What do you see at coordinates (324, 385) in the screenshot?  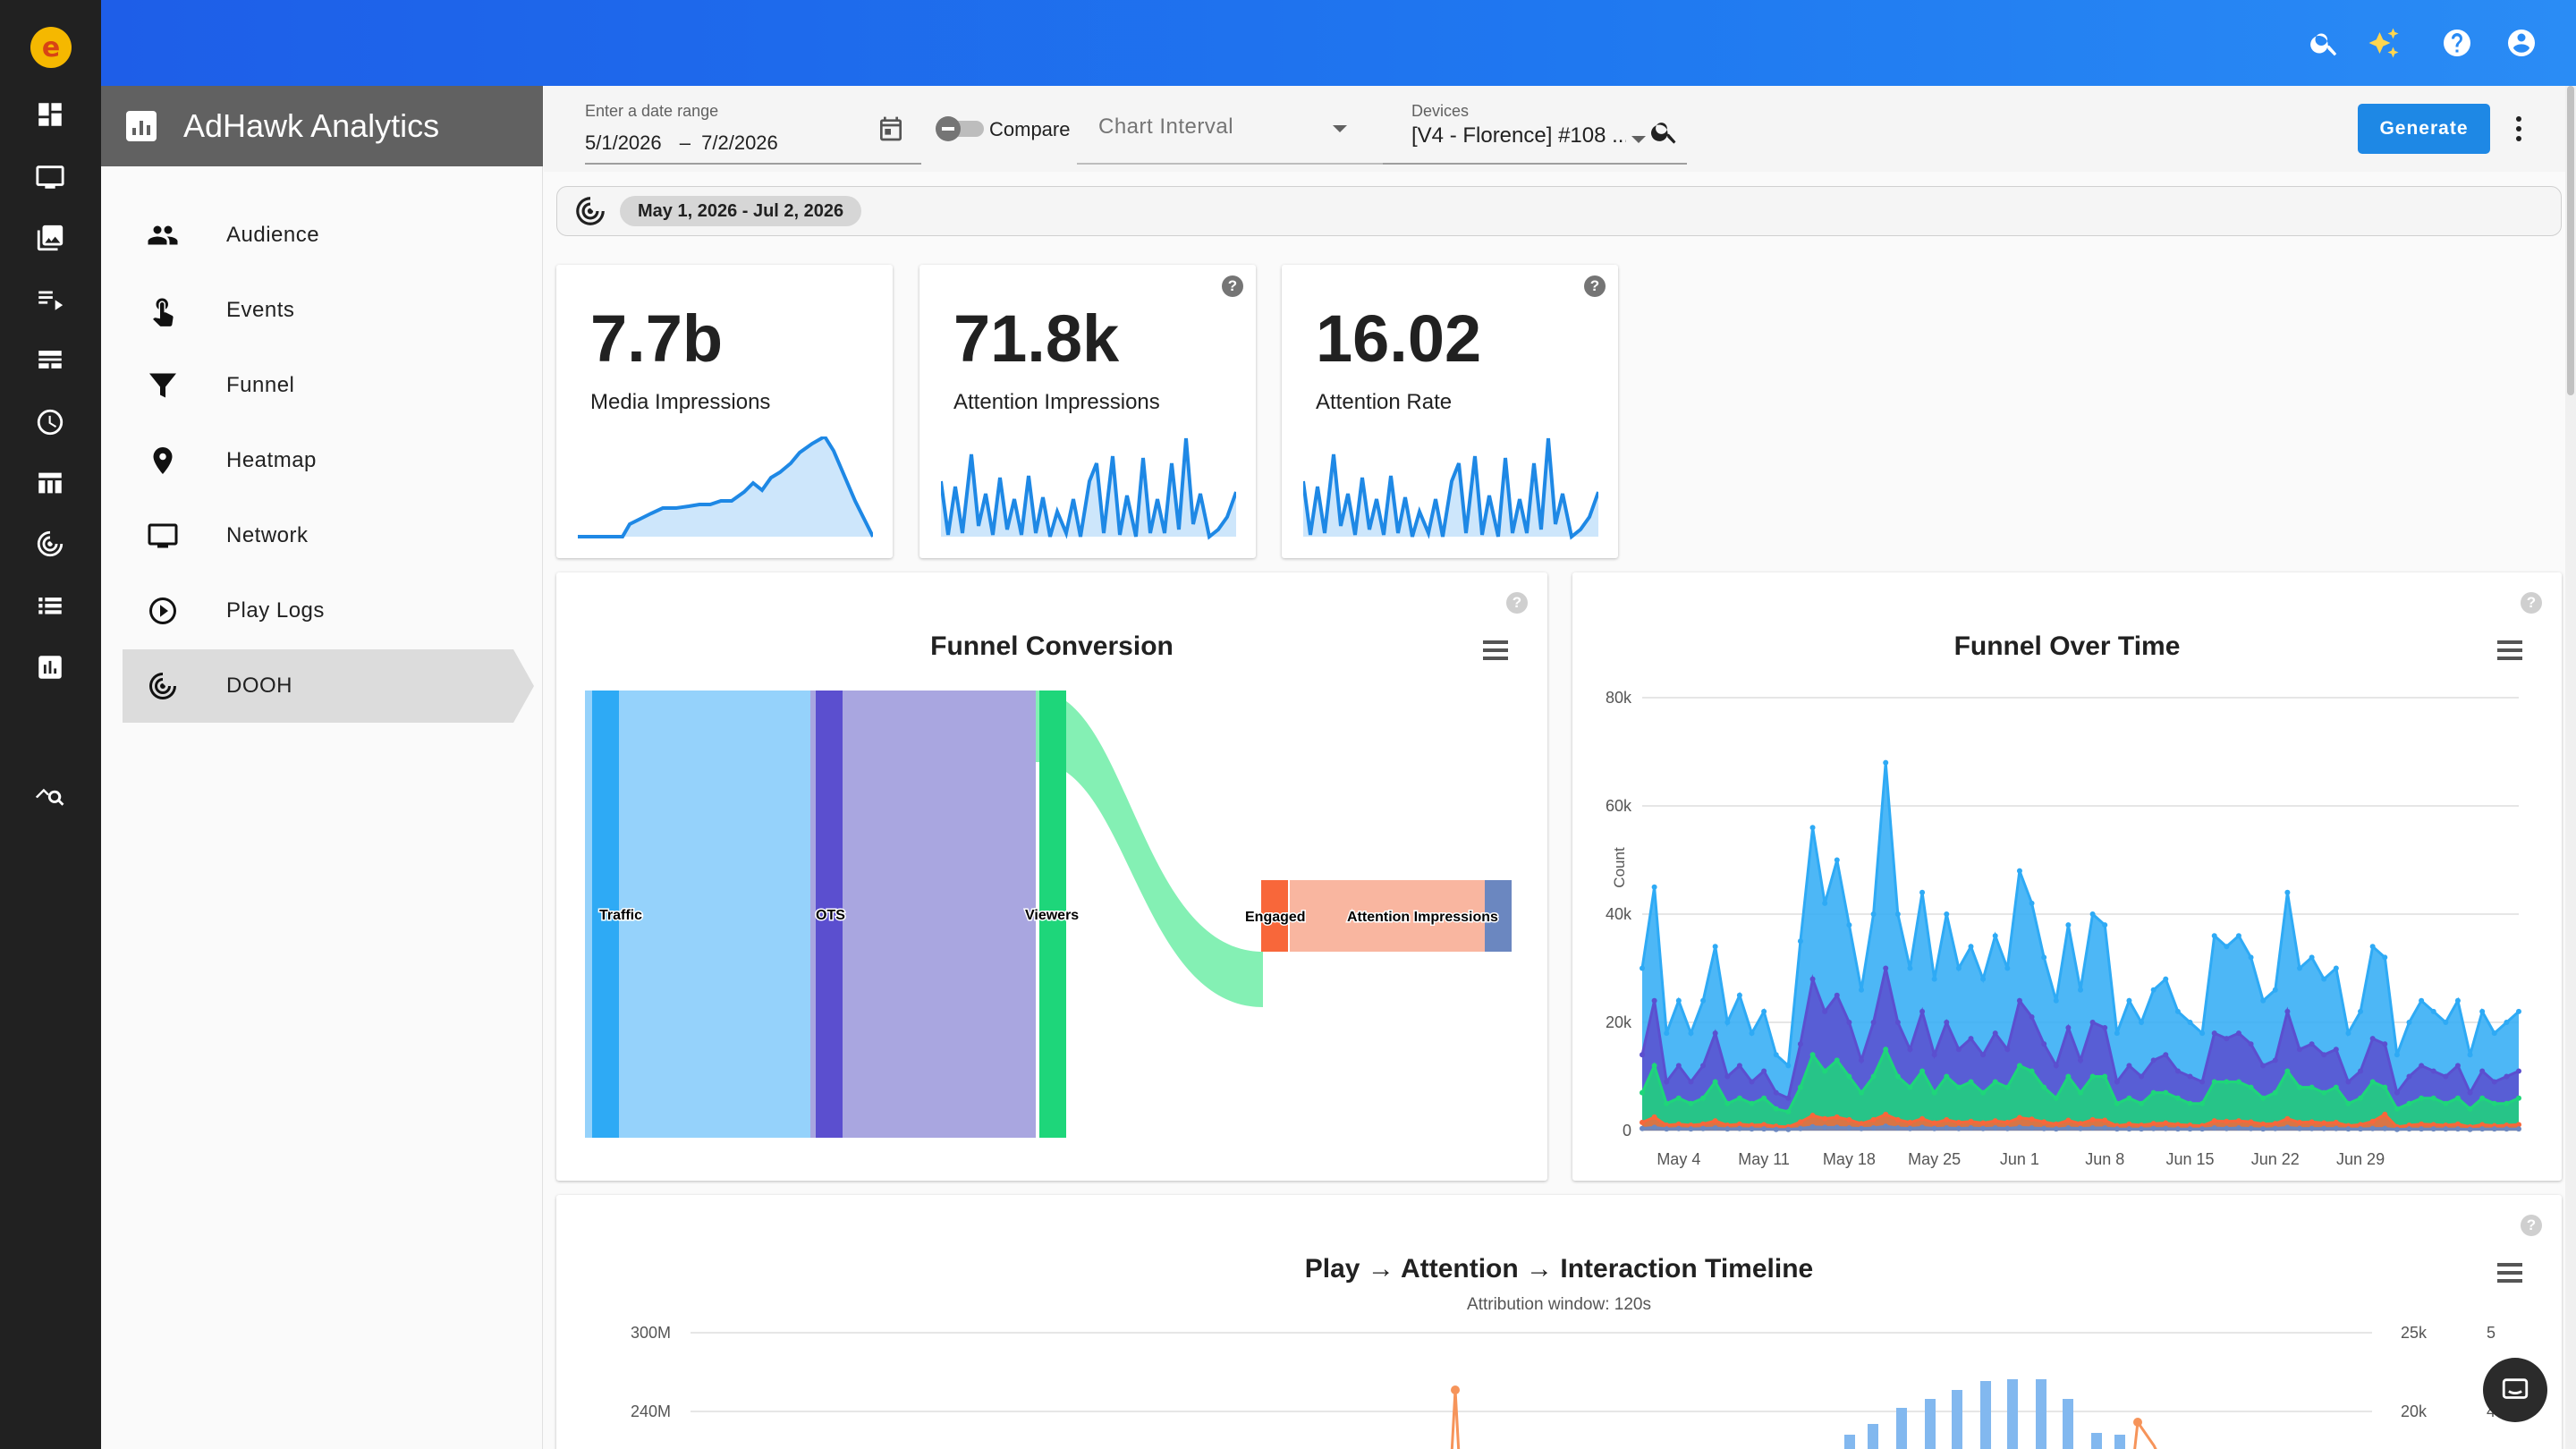 I see `sidebar-item-funnel: Funnel` at bounding box center [324, 385].